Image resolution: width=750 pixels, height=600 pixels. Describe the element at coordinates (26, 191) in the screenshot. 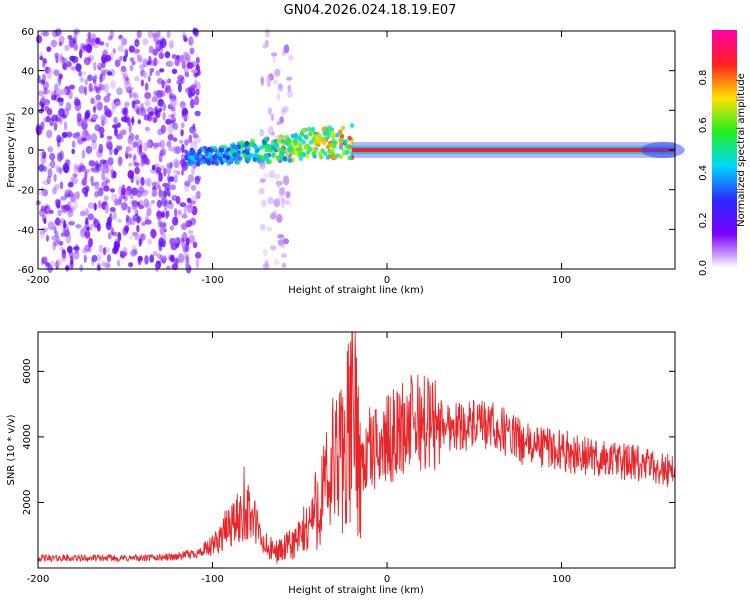

I see `y-tick-label: -20` at that location.